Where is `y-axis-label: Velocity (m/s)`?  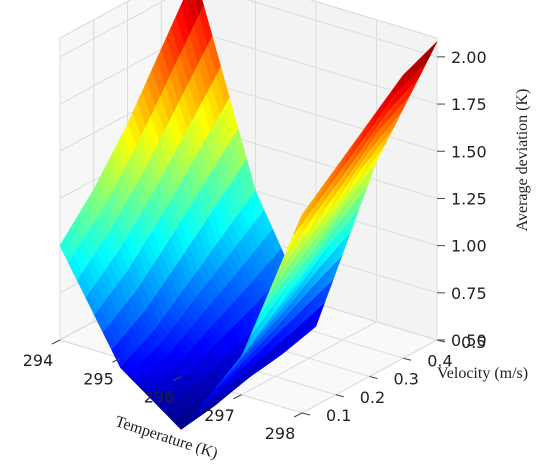
y-axis-label: Velocity (m/s) is located at coordinates (482, 373).